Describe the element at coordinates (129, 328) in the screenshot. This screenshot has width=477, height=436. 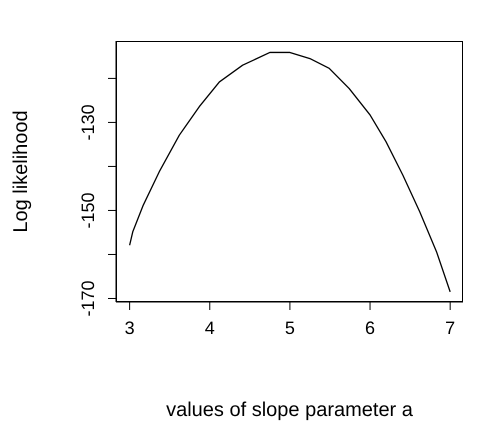
I see `x-tick-label: 3` at that location.